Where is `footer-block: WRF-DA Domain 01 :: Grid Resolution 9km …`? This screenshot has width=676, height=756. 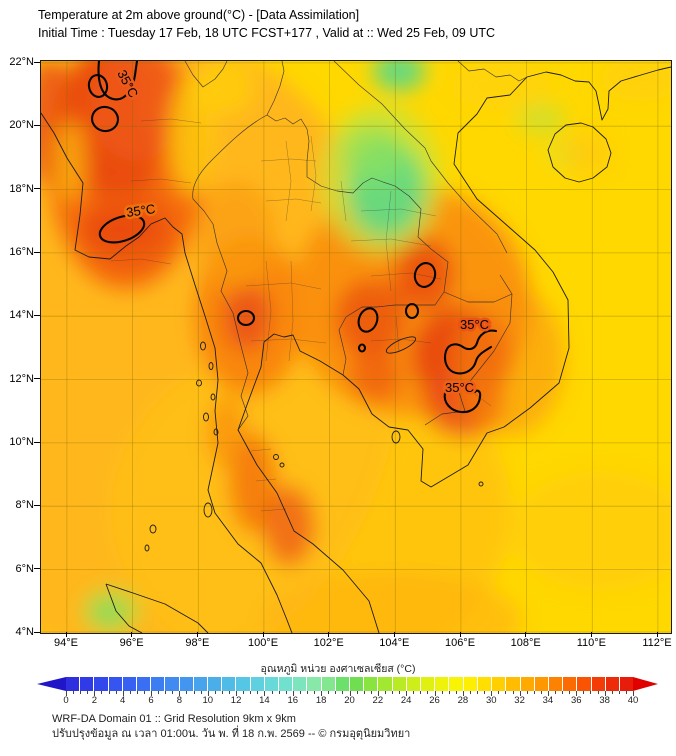 footer-block: WRF-DA Domain 01 :: Grid Resolution 9km … is located at coordinates (231, 727).